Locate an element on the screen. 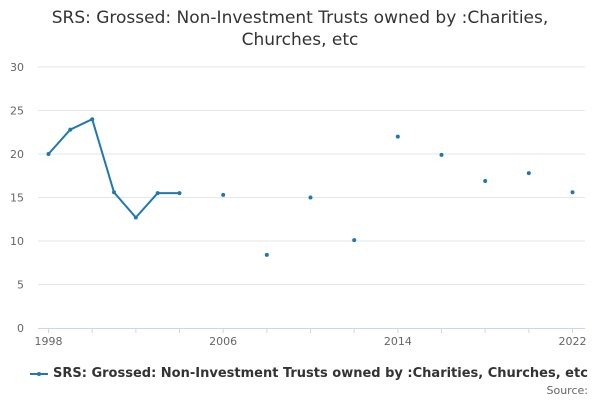  y-tick-label: 5 is located at coordinates (20, 285).